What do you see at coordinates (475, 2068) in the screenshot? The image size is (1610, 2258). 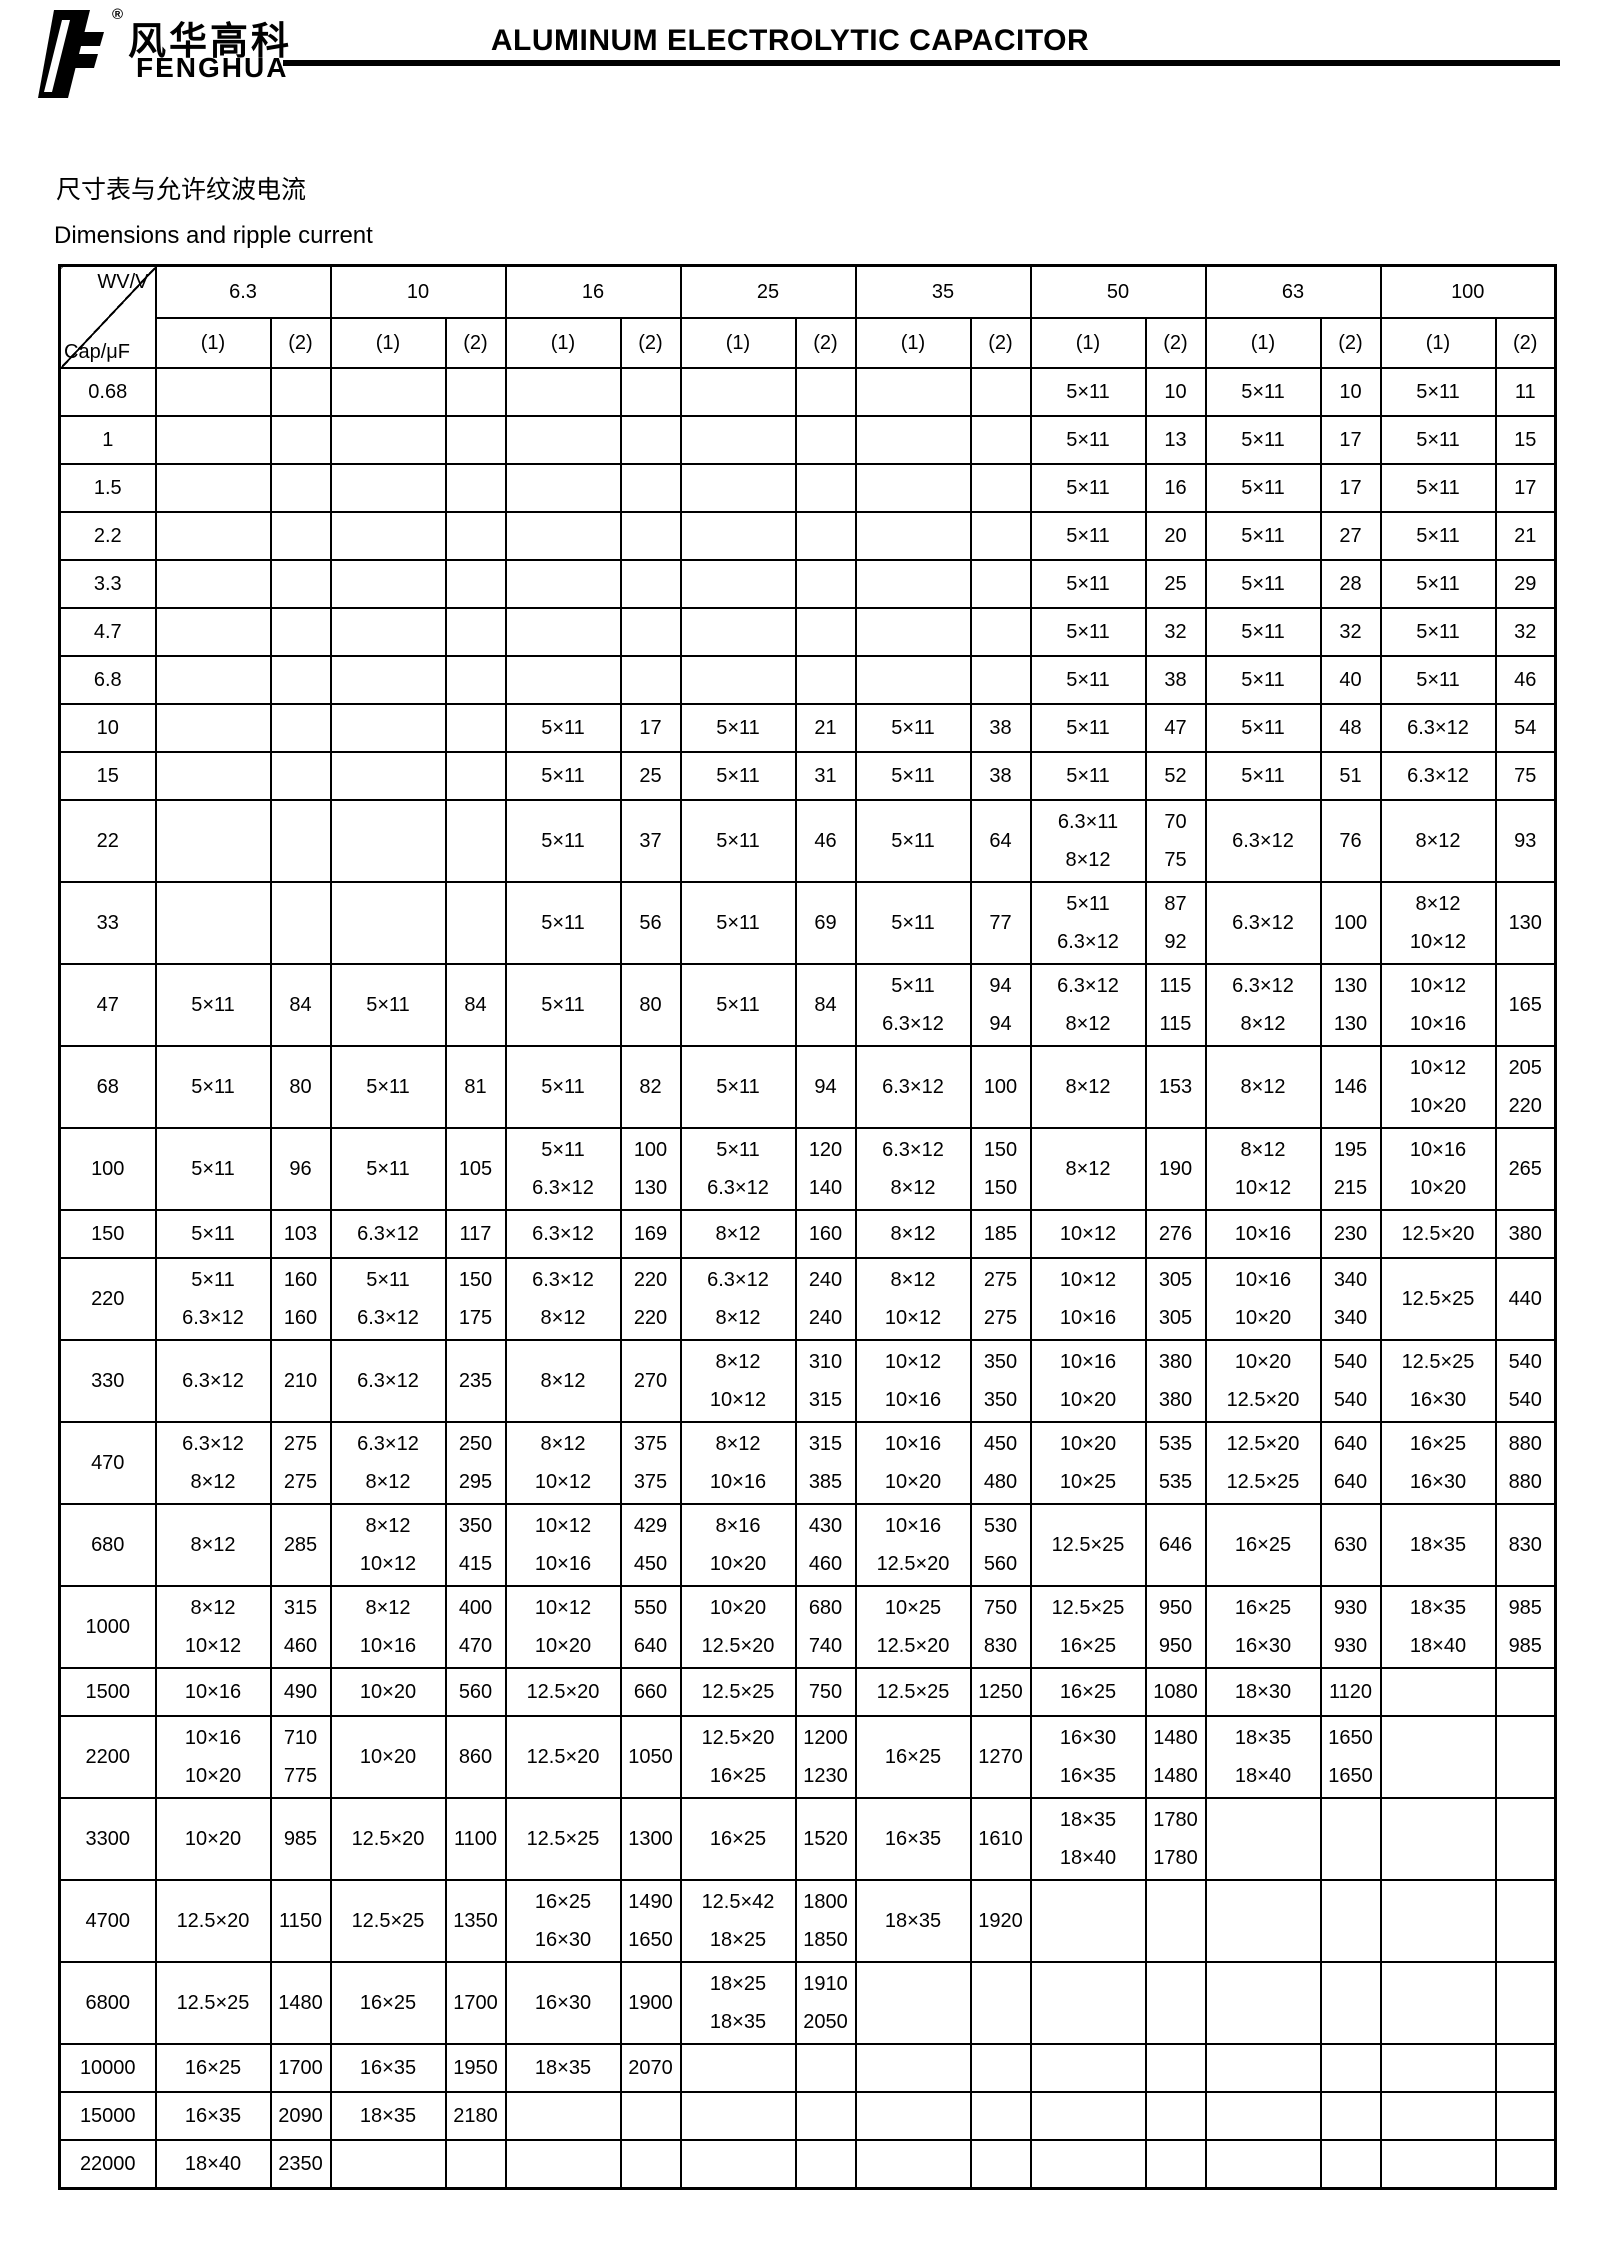 I see `ripple-current-cell: 1950` at bounding box center [475, 2068].